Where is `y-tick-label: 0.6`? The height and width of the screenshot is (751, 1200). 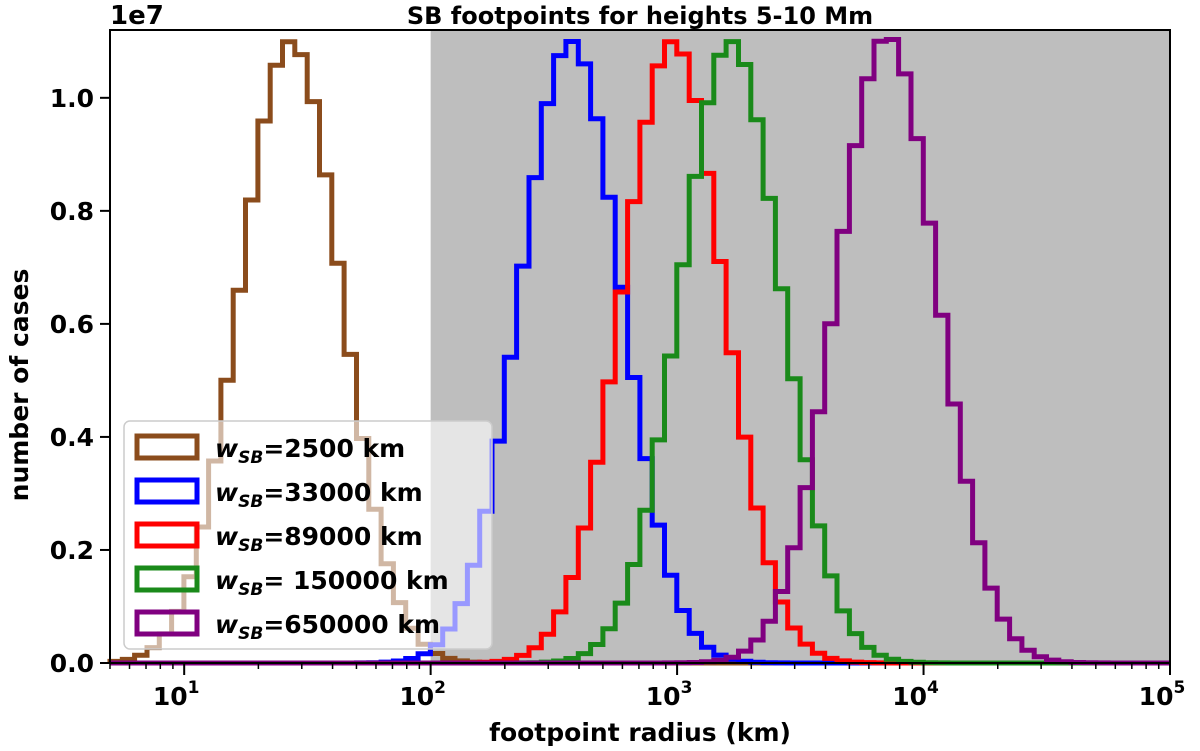
y-tick-label: 0.6 is located at coordinates (72, 324).